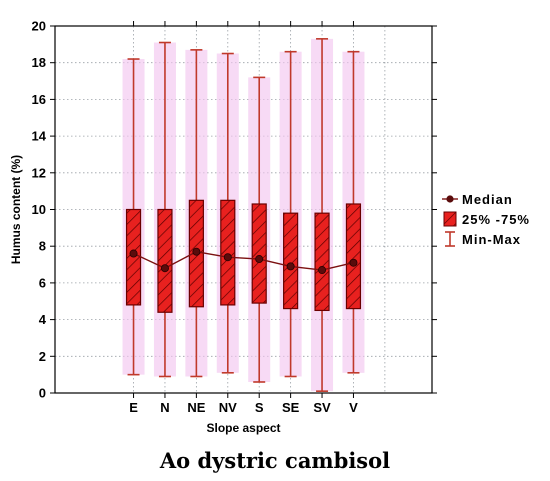 This screenshot has width=550, height=481. I want to click on y-tick-label: 0, so click(42, 393).